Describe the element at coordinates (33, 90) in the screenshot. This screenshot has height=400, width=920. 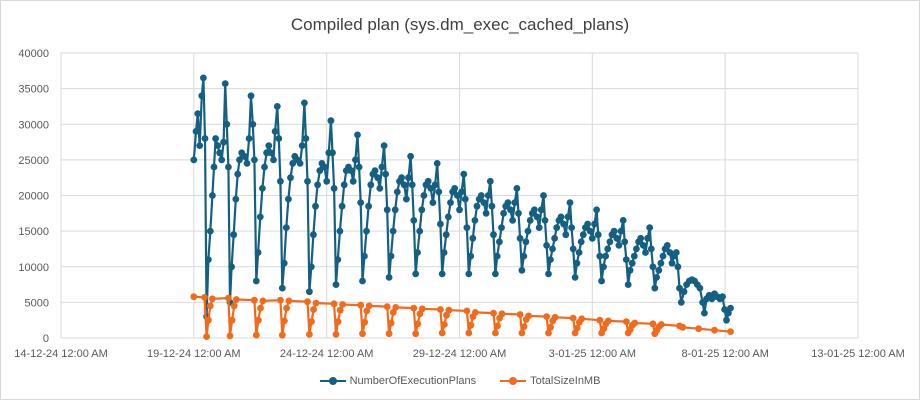
I see `y-tick-label: 35000` at that location.